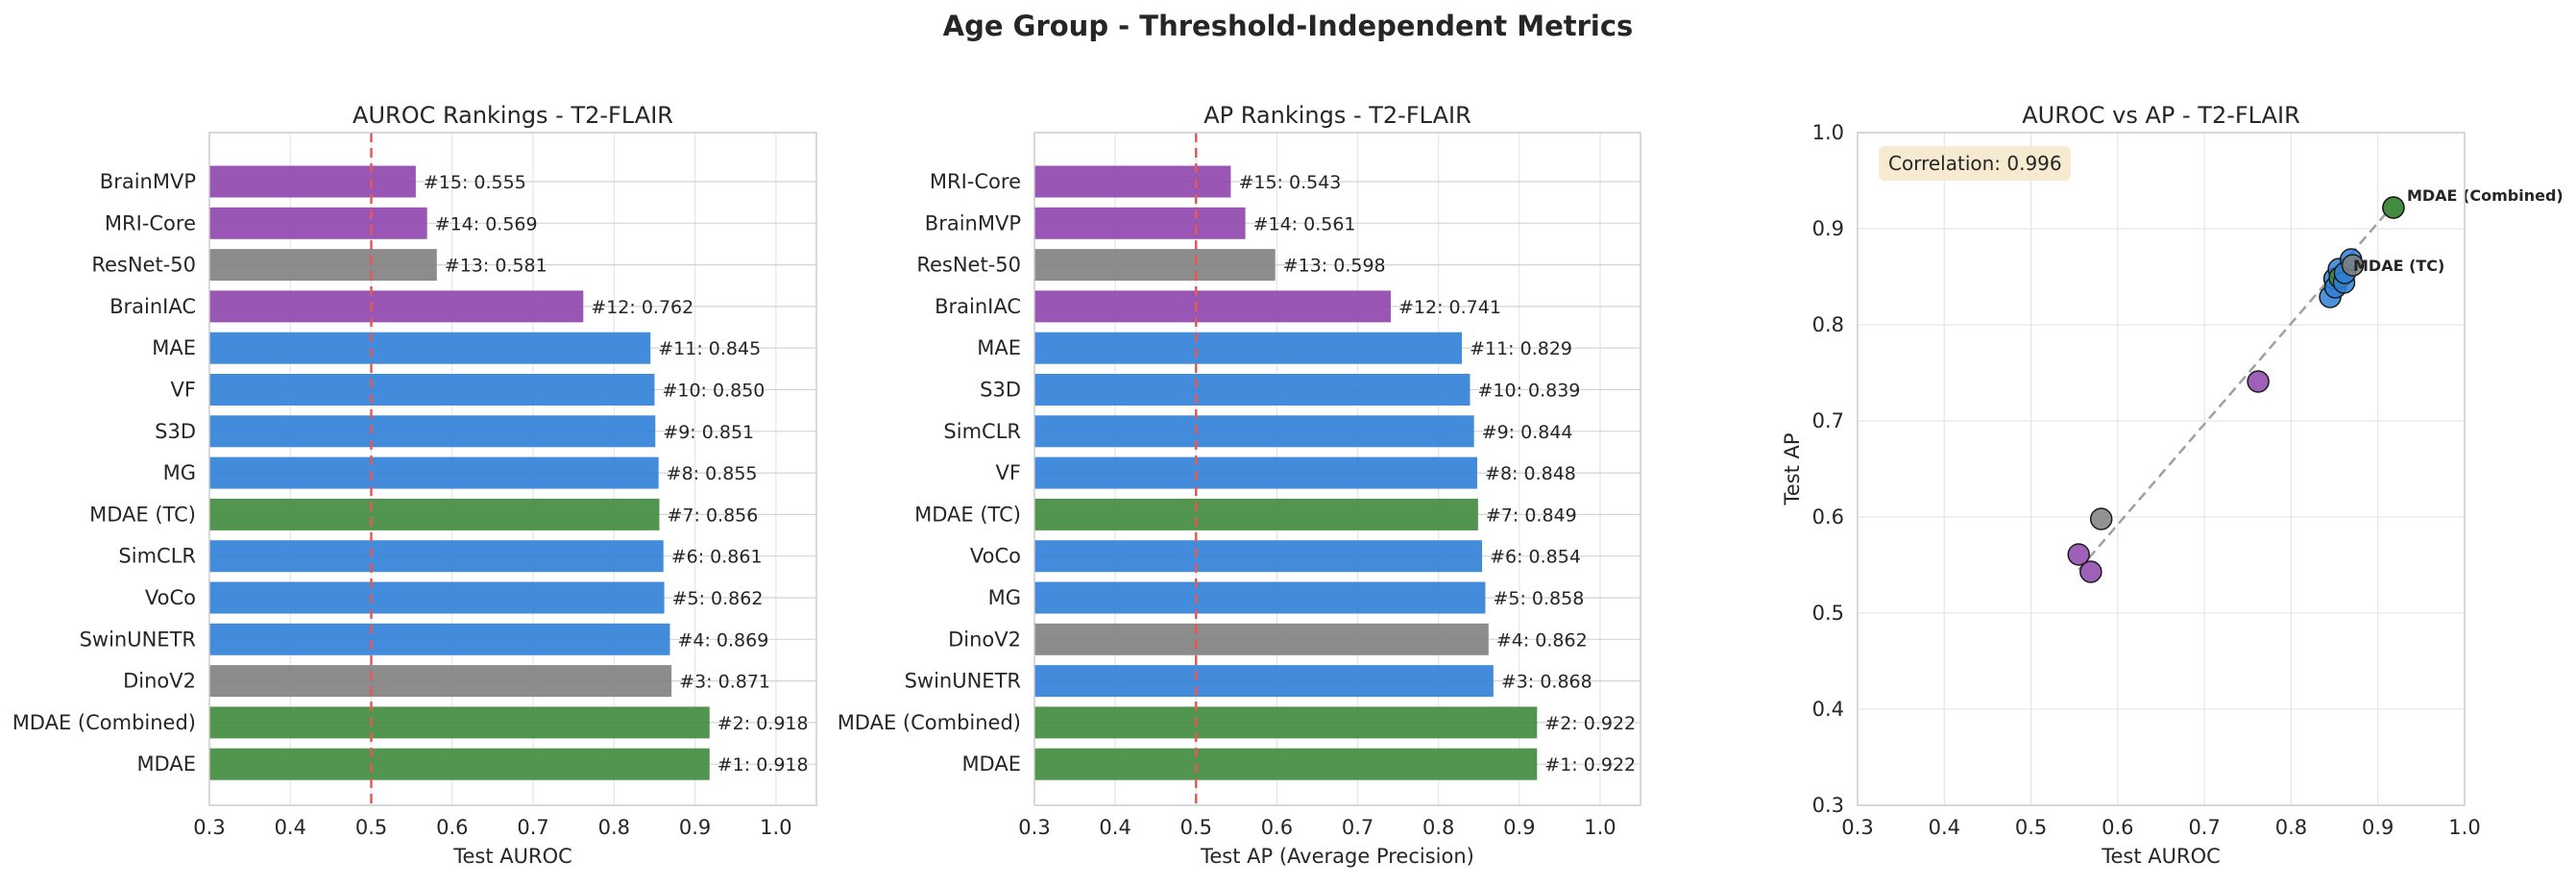 The height and width of the screenshot is (887, 2576). Describe the element at coordinates (2353, 265) in the screenshot. I see `point-dinov2` at that location.